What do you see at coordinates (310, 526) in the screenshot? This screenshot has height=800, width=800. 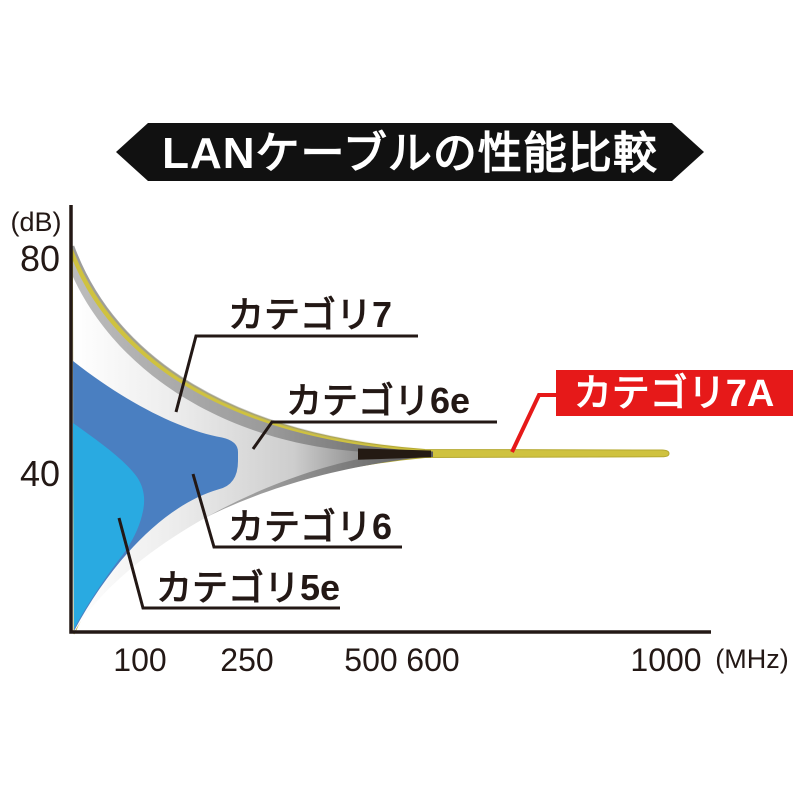 I see `label-cat6: カテゴリ6` at bounding box center [310, 526].